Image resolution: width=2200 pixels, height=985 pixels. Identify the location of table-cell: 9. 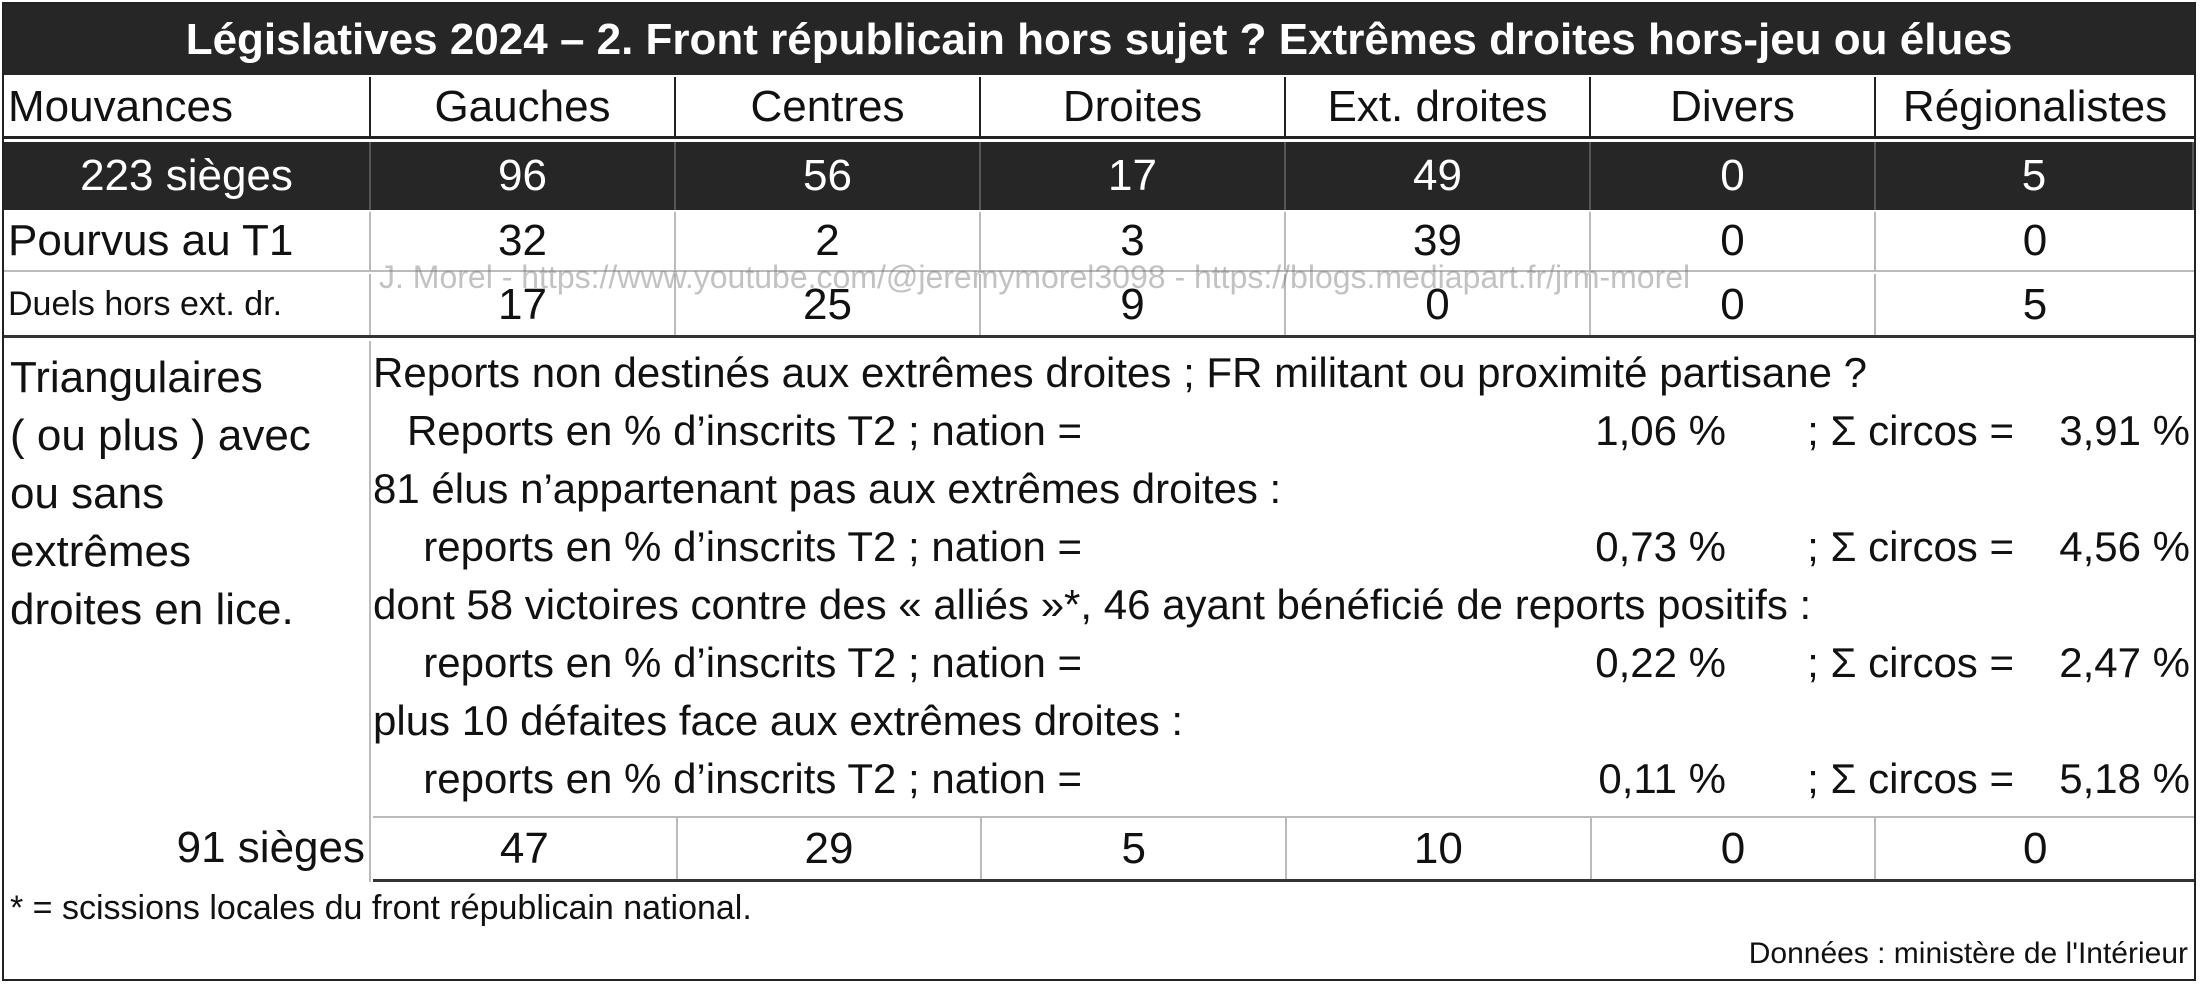
(1133, 304).